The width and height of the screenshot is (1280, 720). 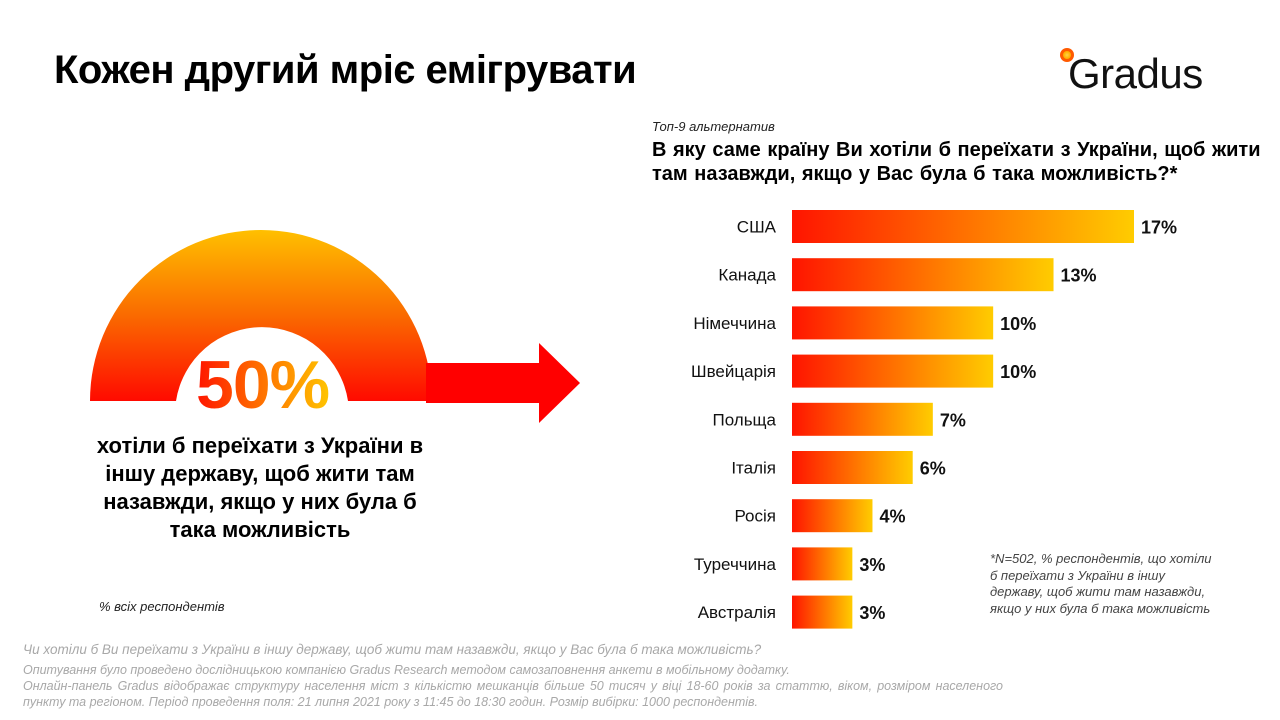 What do you see at coordinates (735, 564) in the screenshot?
I see `category-label: Туреччина` at bounding box center [735, 564].